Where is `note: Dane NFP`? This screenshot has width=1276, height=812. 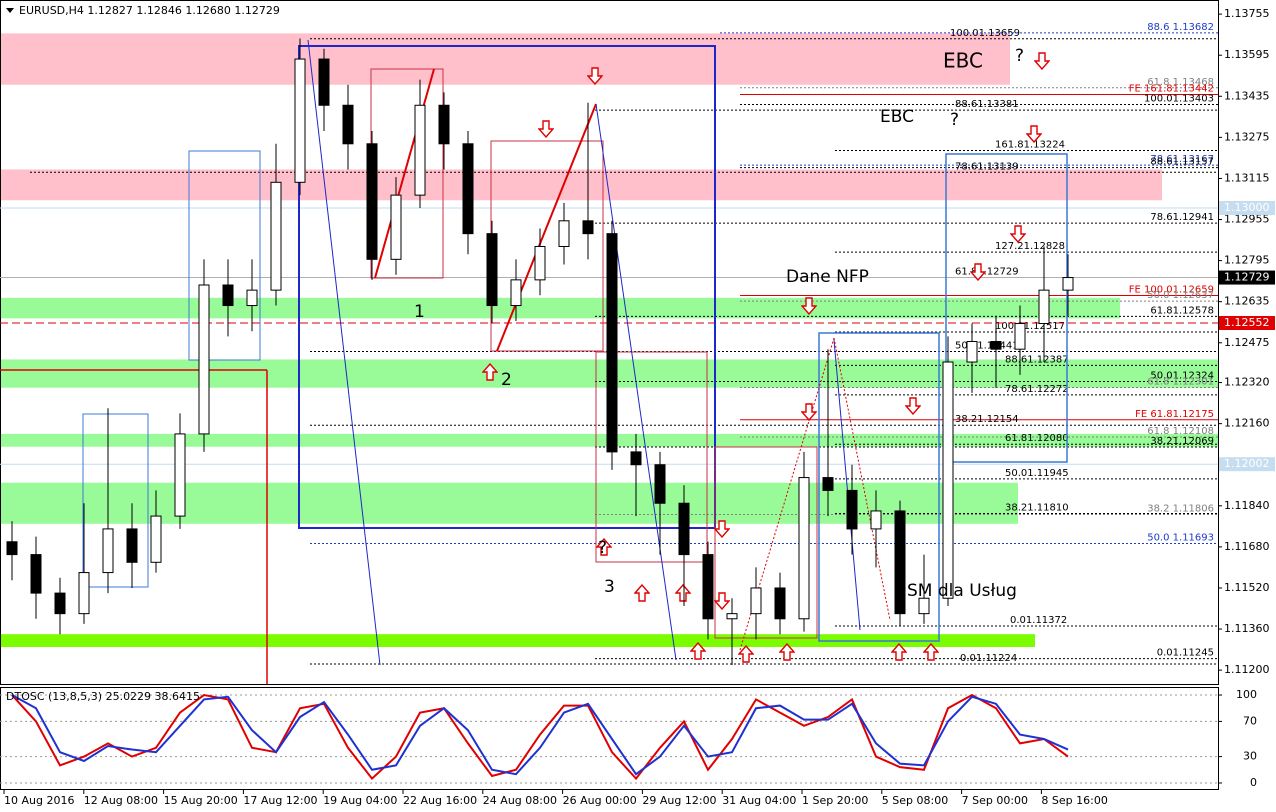 note: Dane NFP is located at coordinates (827, 277).